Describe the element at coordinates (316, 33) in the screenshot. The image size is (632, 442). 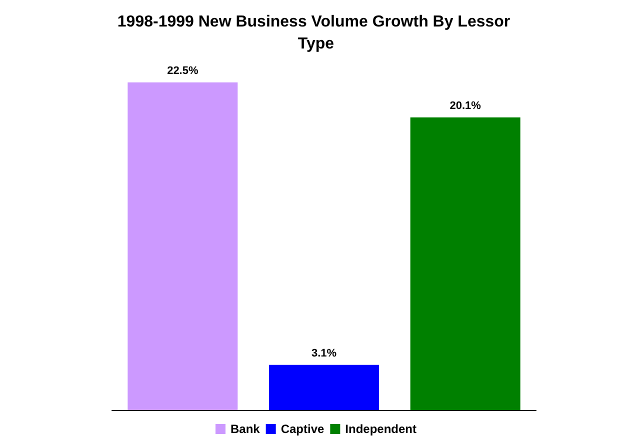
I see `chart-title: 1998-1999 New Business Volume Growth By Lessor Type` at that location.